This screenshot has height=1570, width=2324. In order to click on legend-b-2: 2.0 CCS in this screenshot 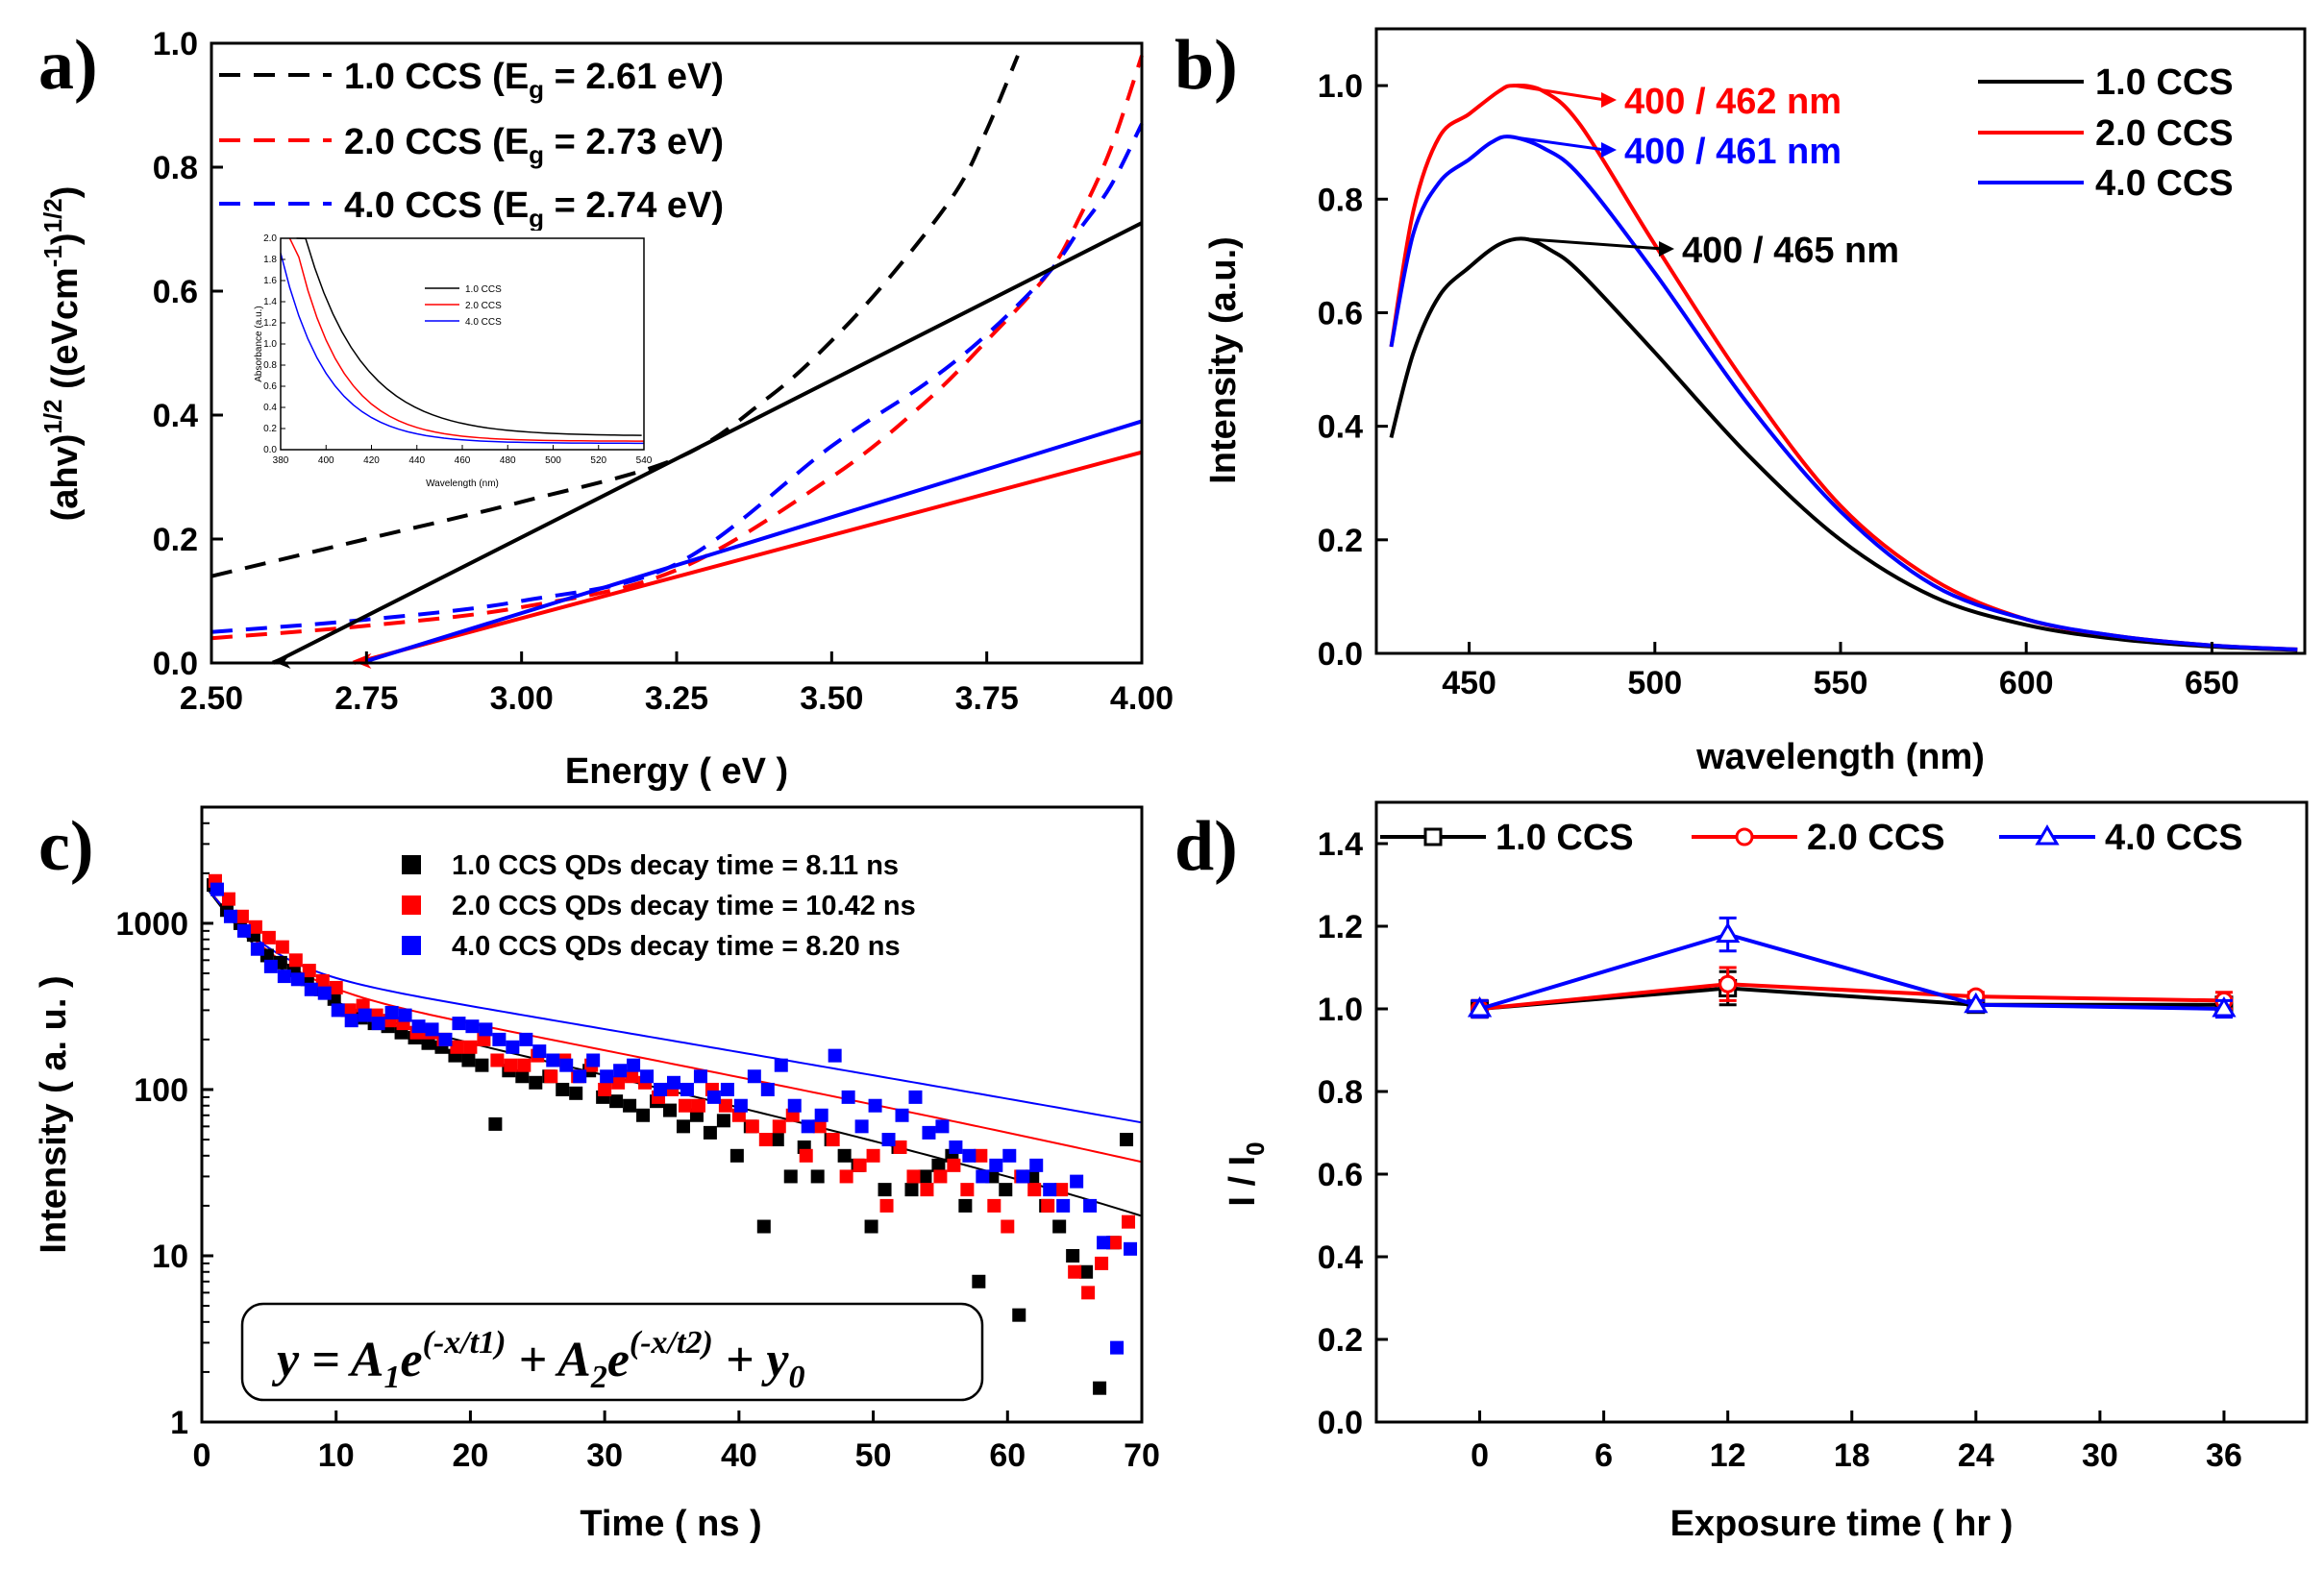, I will do `click(2164, 133)`.